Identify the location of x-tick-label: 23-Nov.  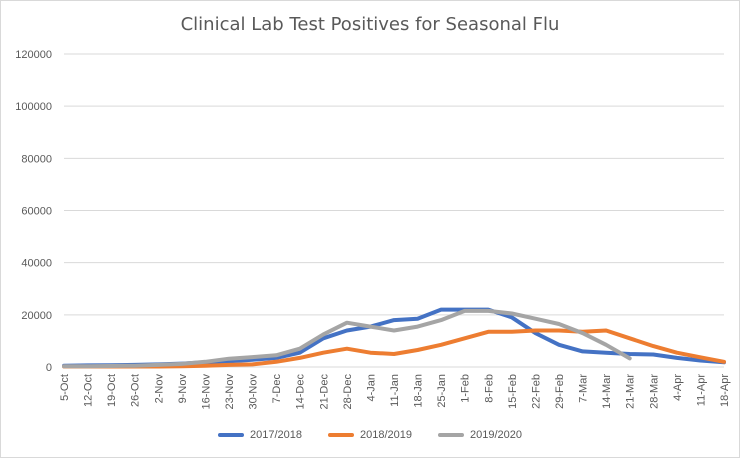
(230, 392).